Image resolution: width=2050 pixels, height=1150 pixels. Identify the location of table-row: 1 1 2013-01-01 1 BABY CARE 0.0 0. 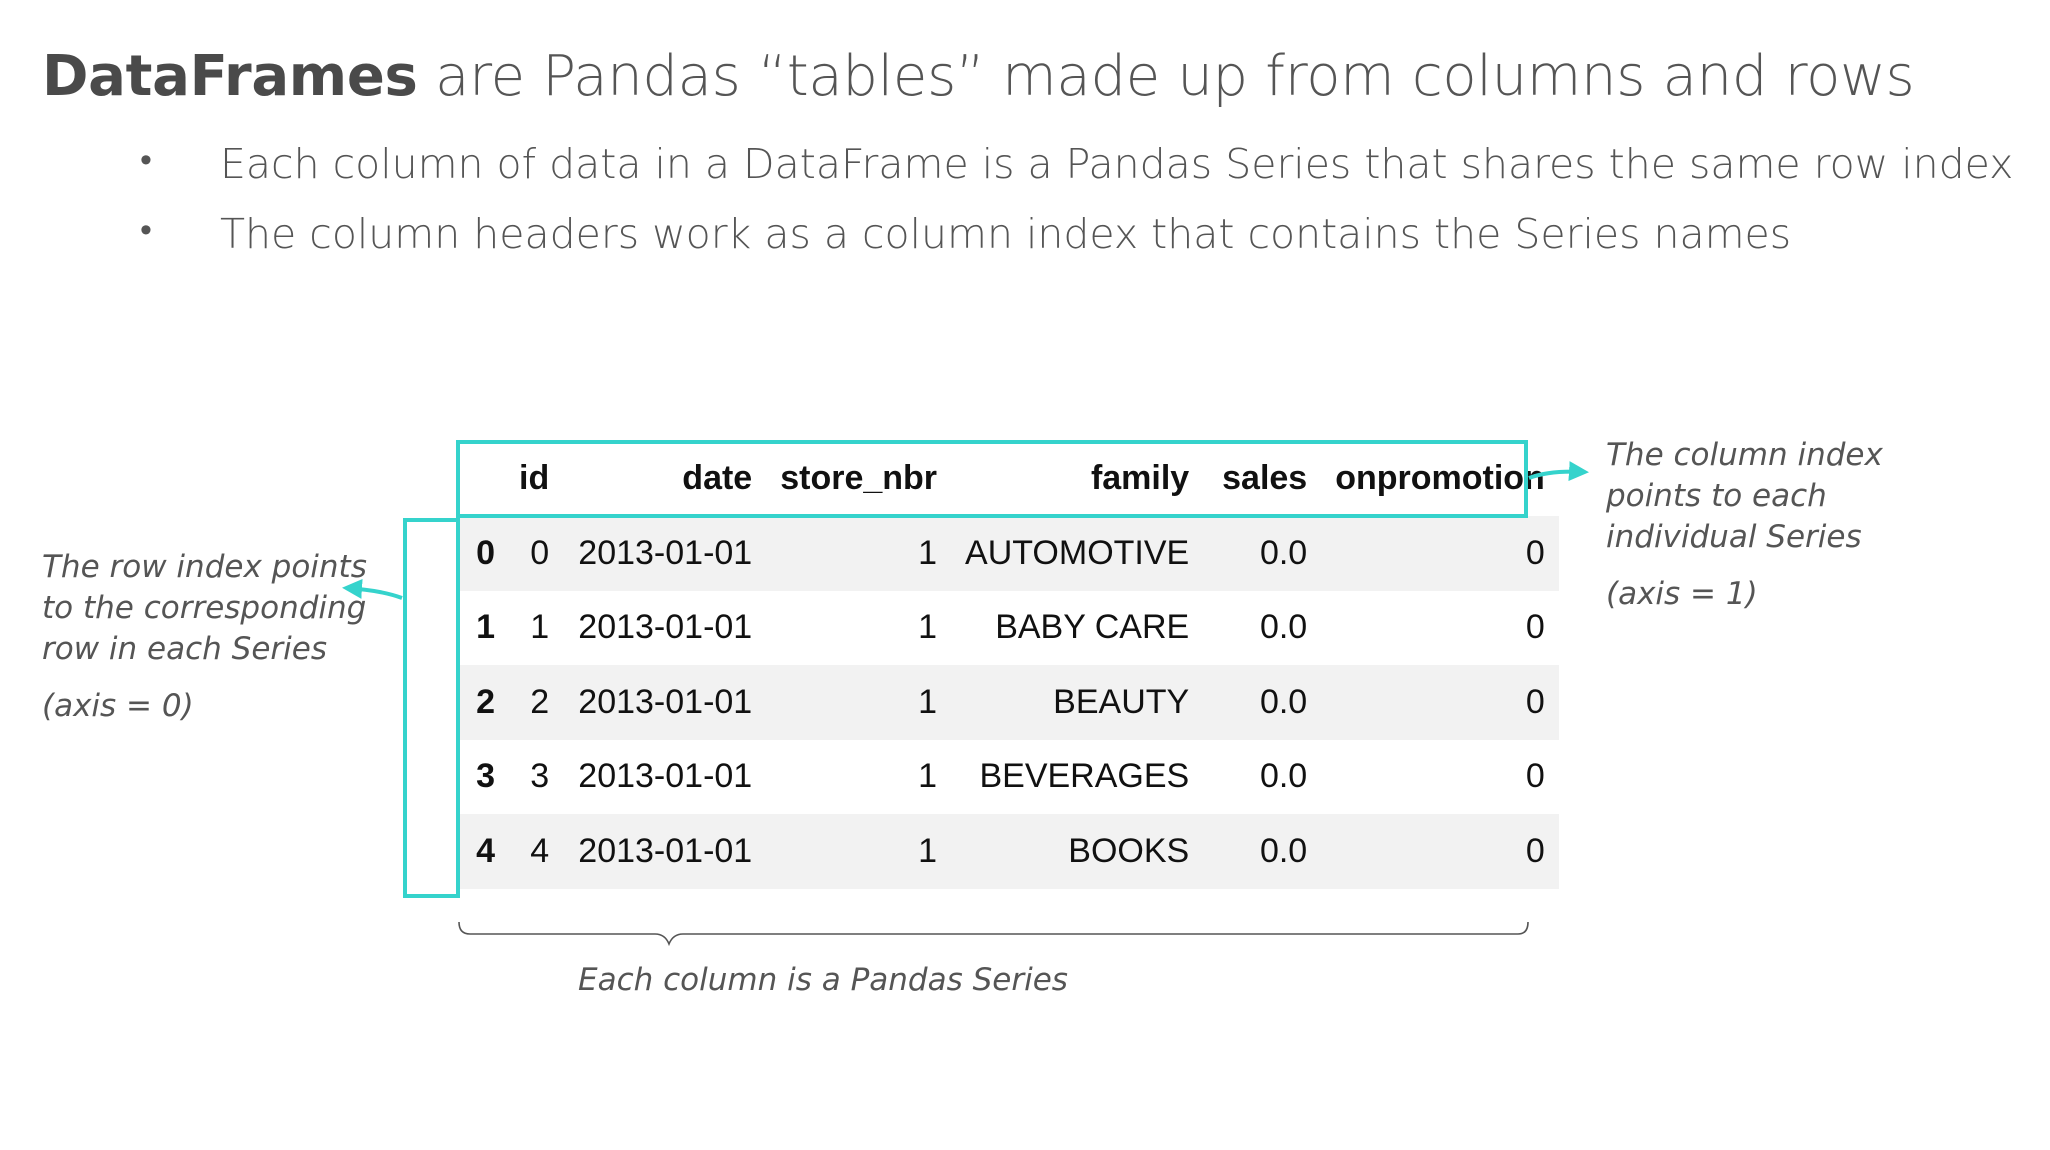
(1008, 628).